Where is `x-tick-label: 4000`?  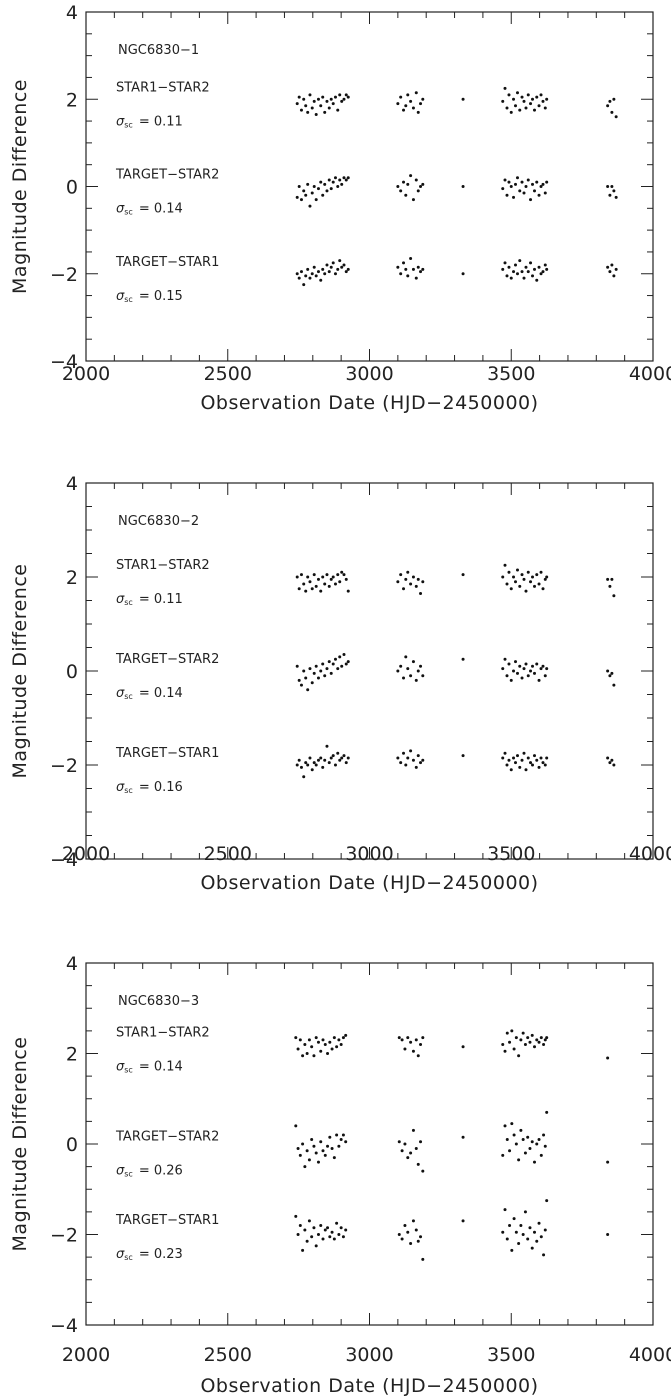 x-tick-label: 4000 is located at coordinates (650, 374).